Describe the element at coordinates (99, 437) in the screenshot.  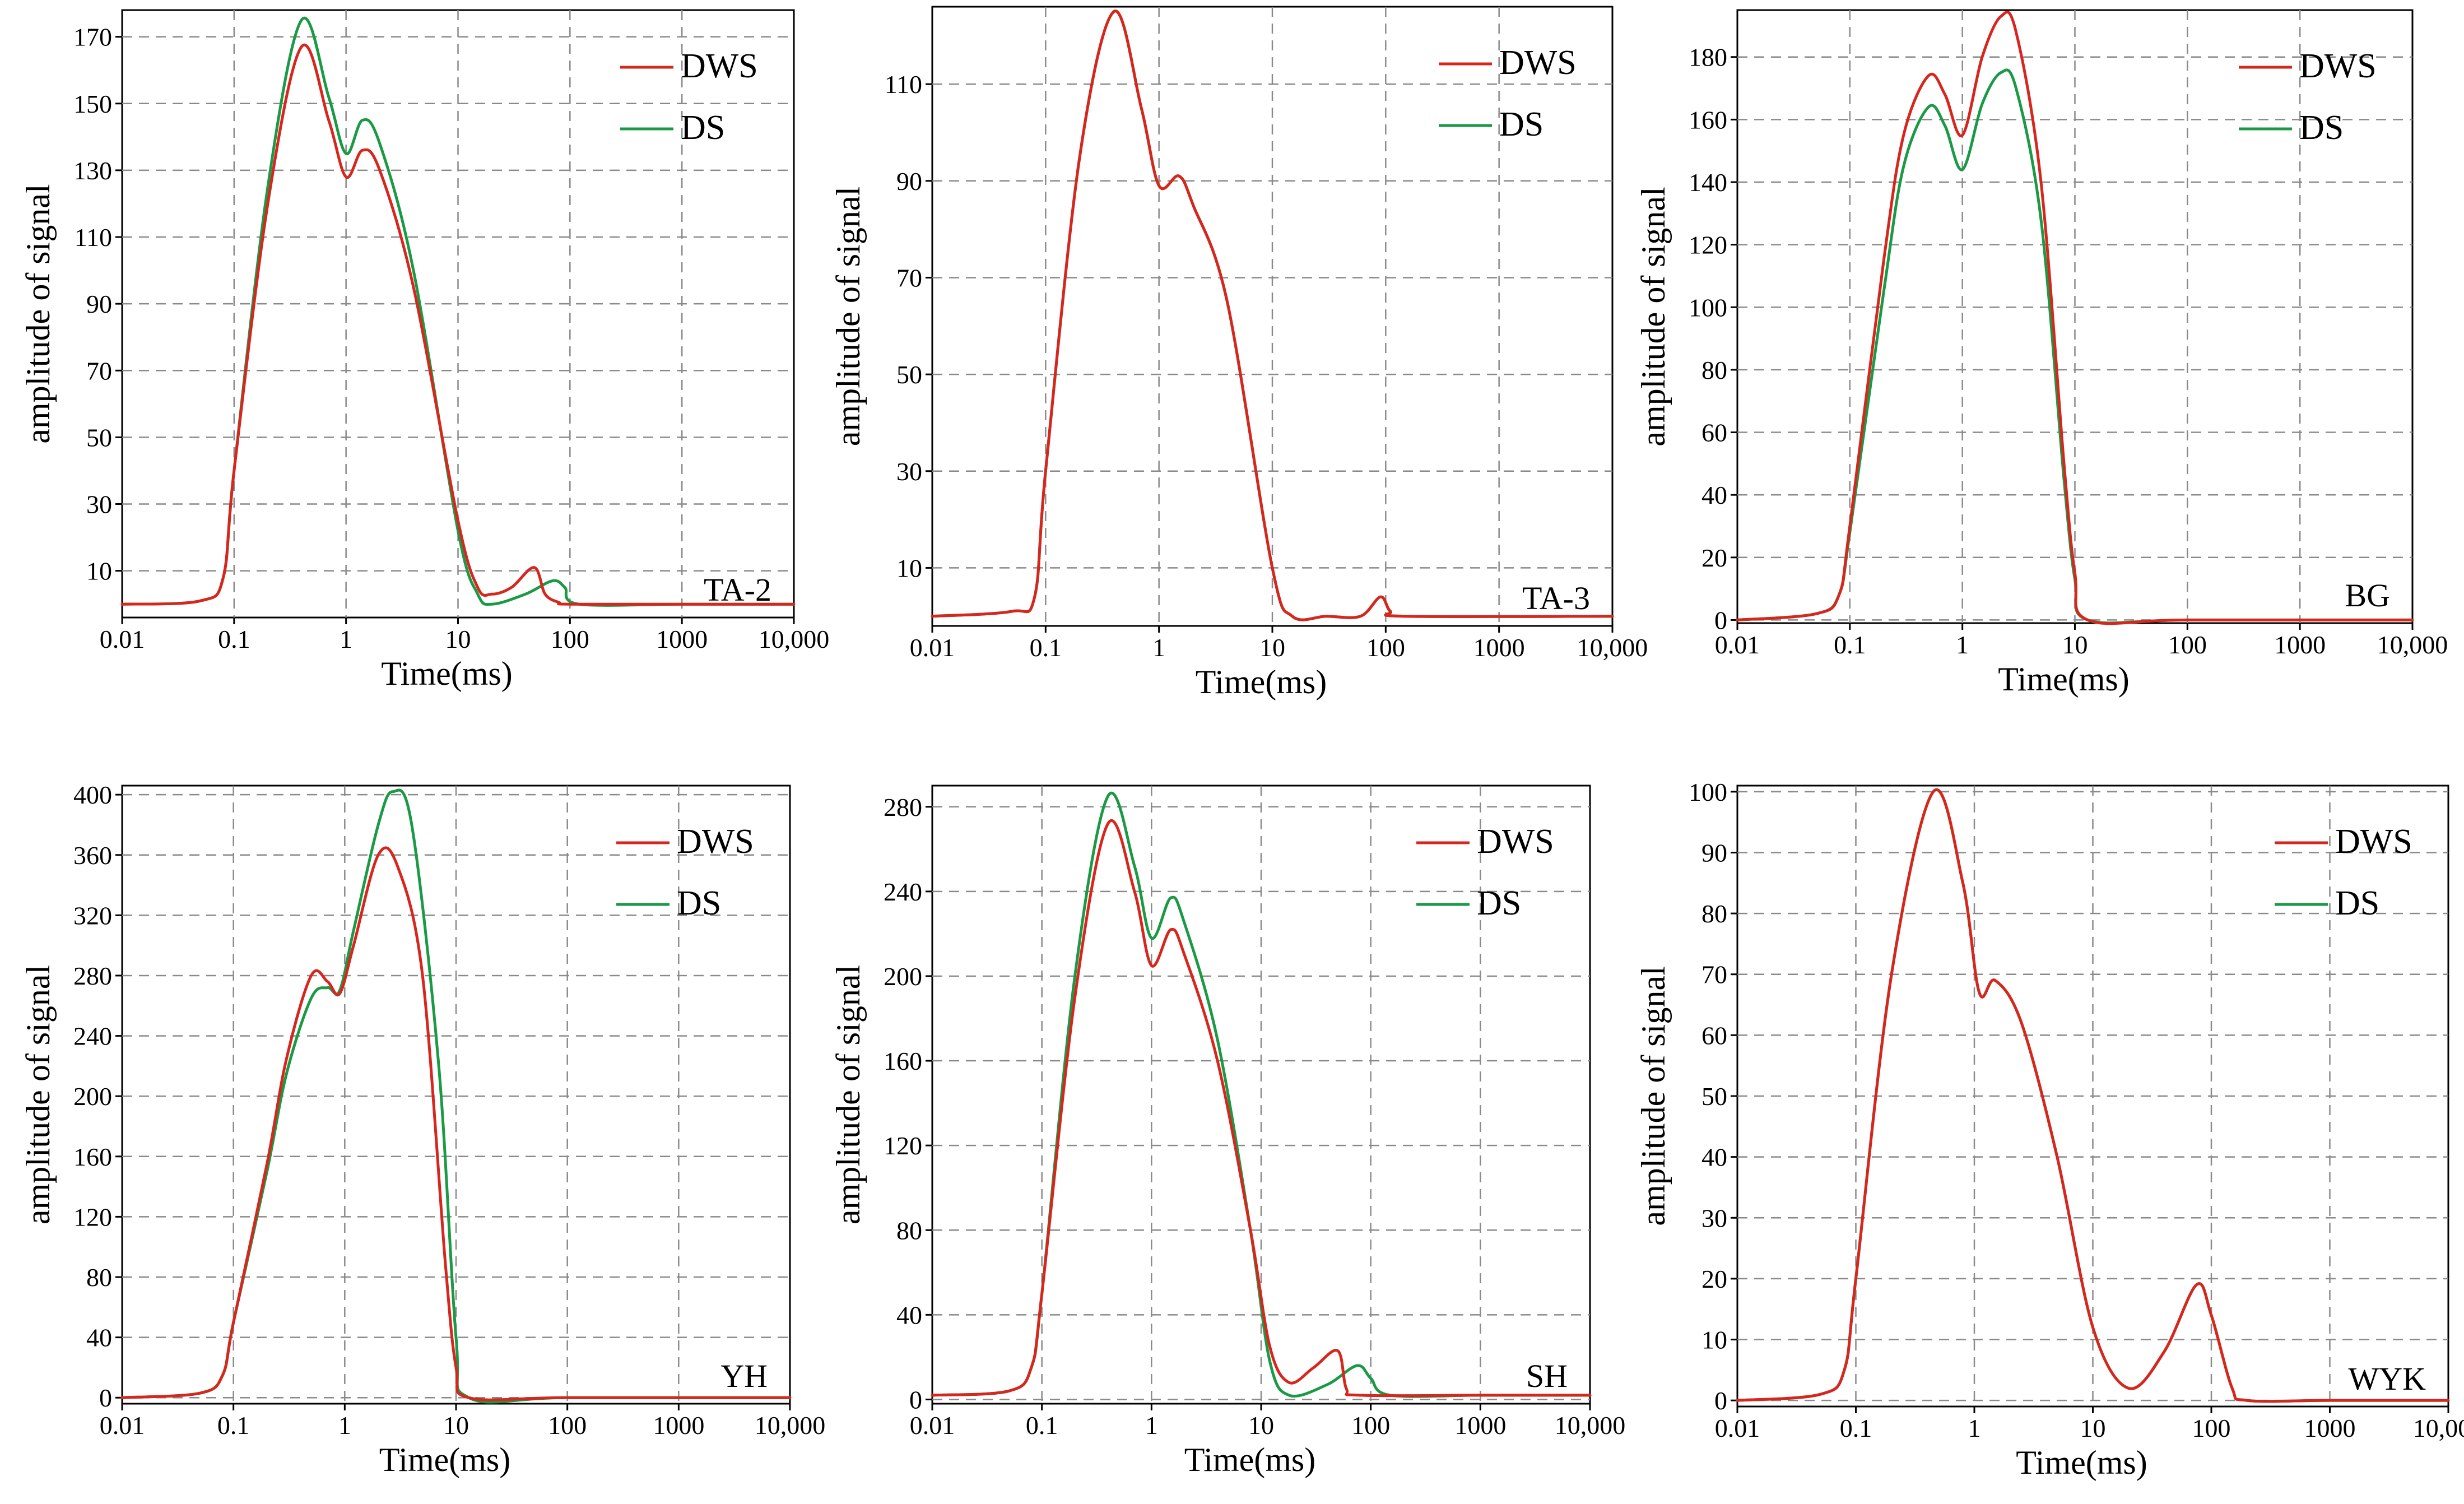
I see `y-tick-label: 50` at that location.